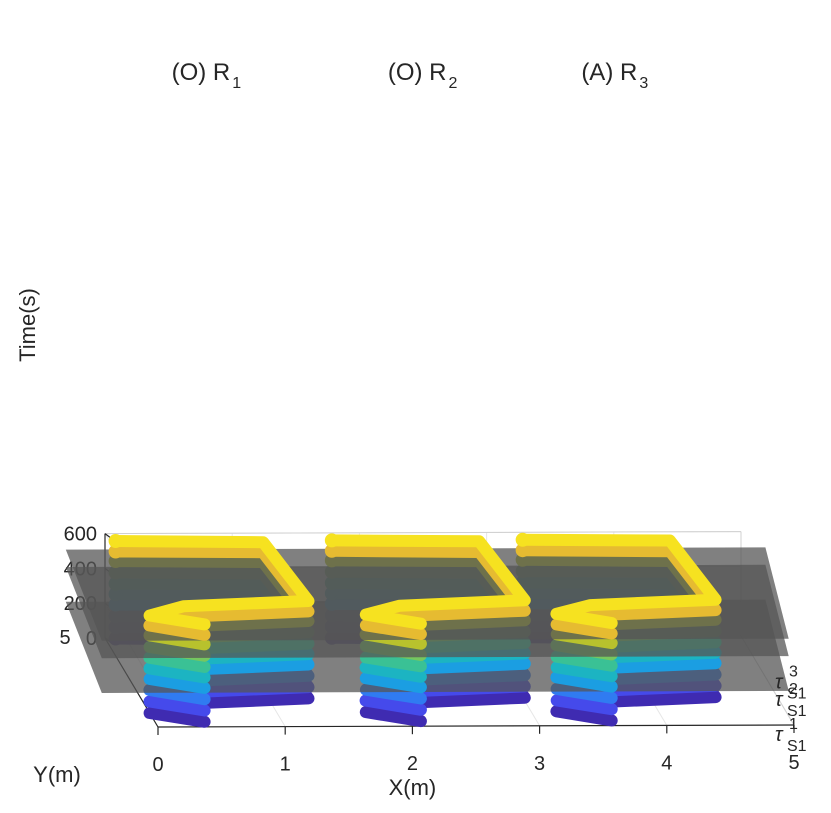 This screenshot has height=813, width=831. I want to click on x-tick-label: 0, so click(157, 765).